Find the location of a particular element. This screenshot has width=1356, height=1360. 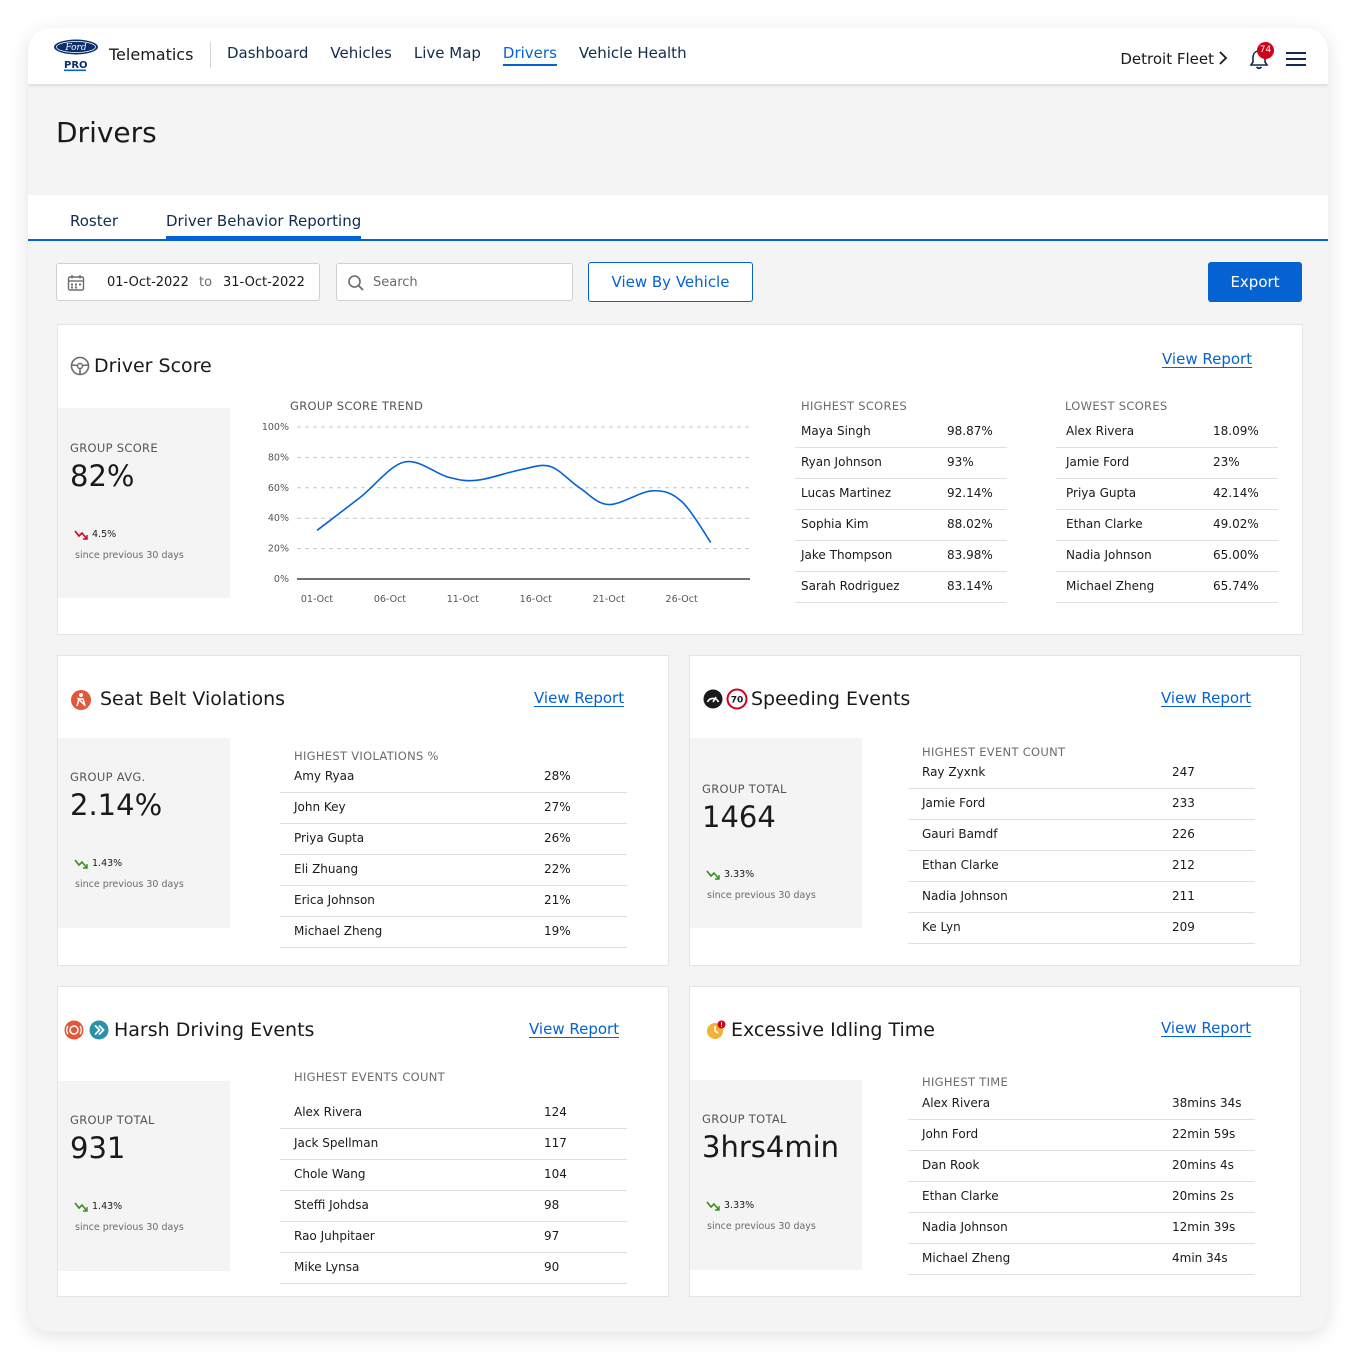

date-range-picker: 01-Oct-2022 to 31-Oct-2022 is located at coordinates (188, 282).